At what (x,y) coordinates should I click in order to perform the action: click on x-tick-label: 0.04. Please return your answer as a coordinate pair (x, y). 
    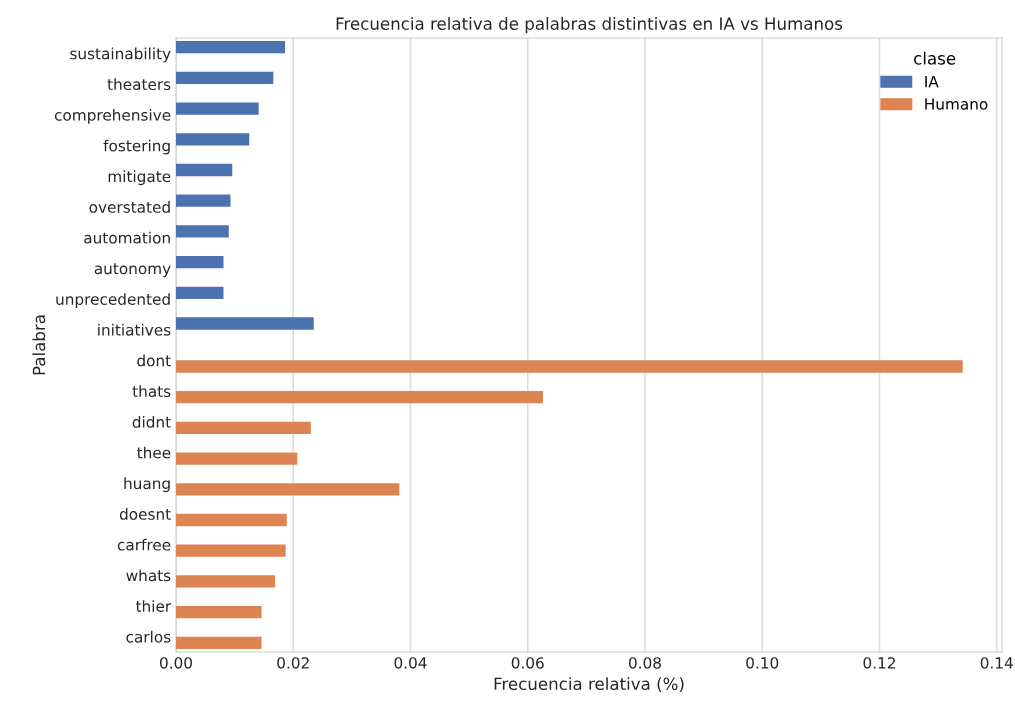
    Looking at the image, I should click on (410, 663).